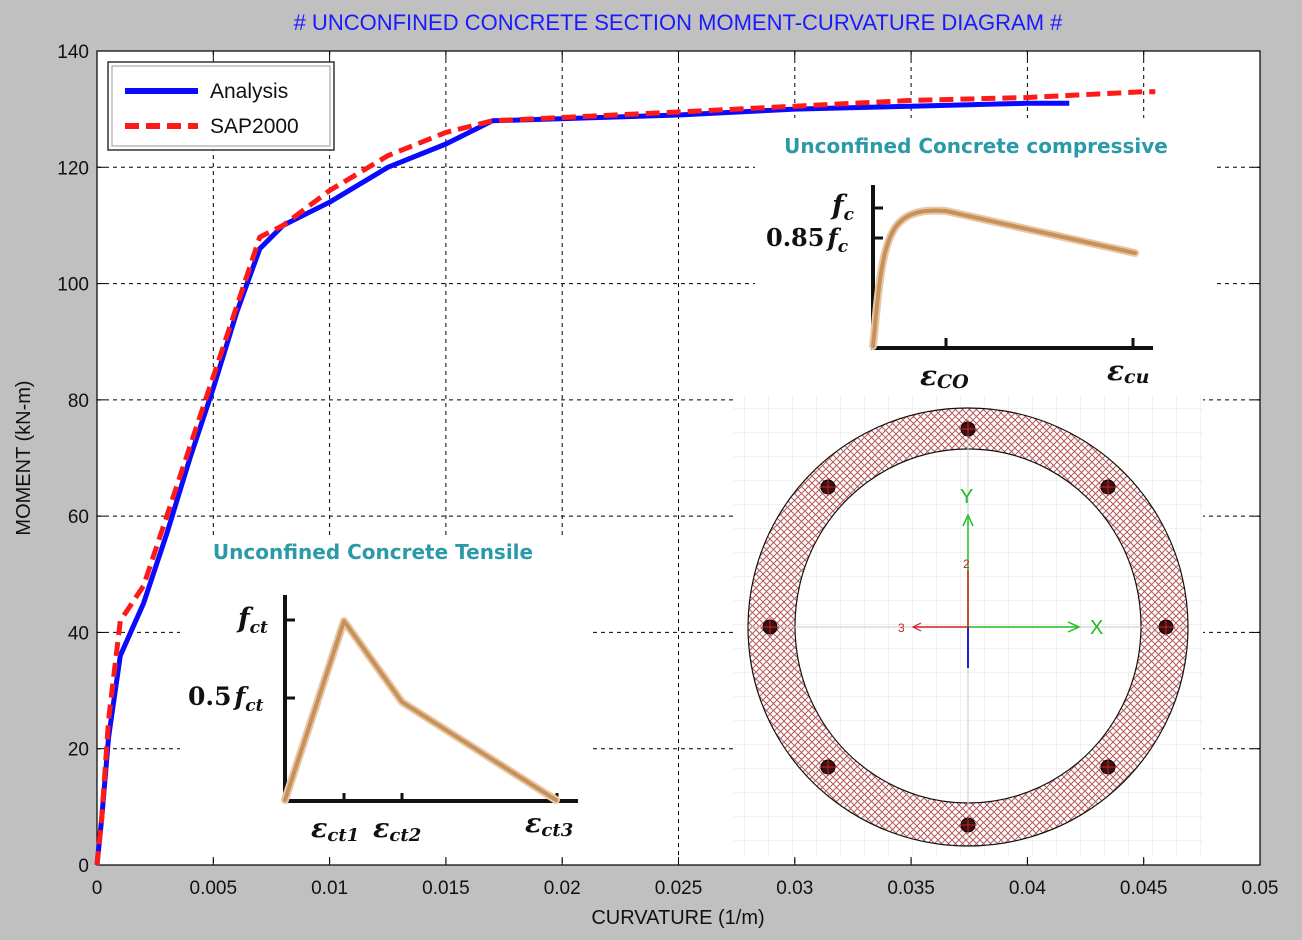 The image size is (1302, 940). What do you see at coordinates (373, 552) in the screenshot?
I see `inset-tensile-title: Unconfined Concrete Tensile` at bounding box center [373, 552].